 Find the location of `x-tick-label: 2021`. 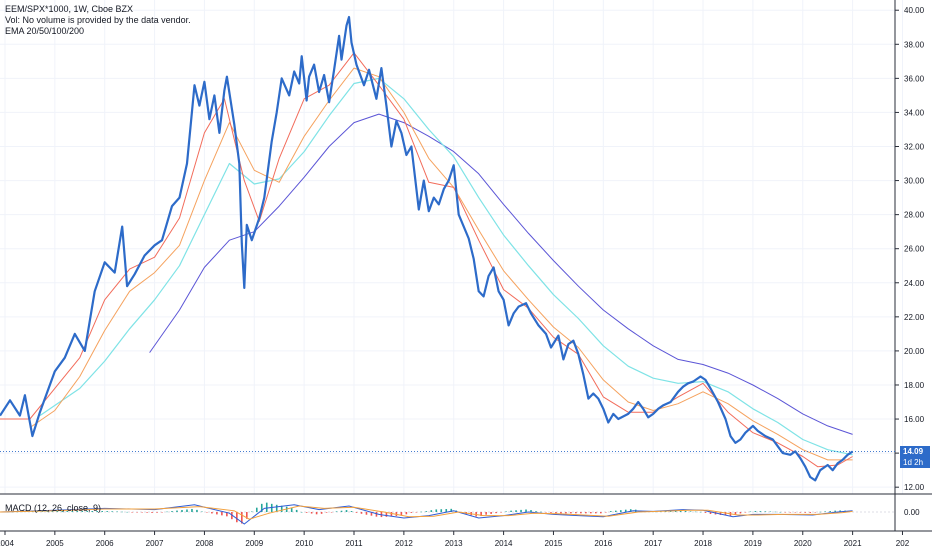

x-tick-label: 2021 is located at coordinates (853, 543).